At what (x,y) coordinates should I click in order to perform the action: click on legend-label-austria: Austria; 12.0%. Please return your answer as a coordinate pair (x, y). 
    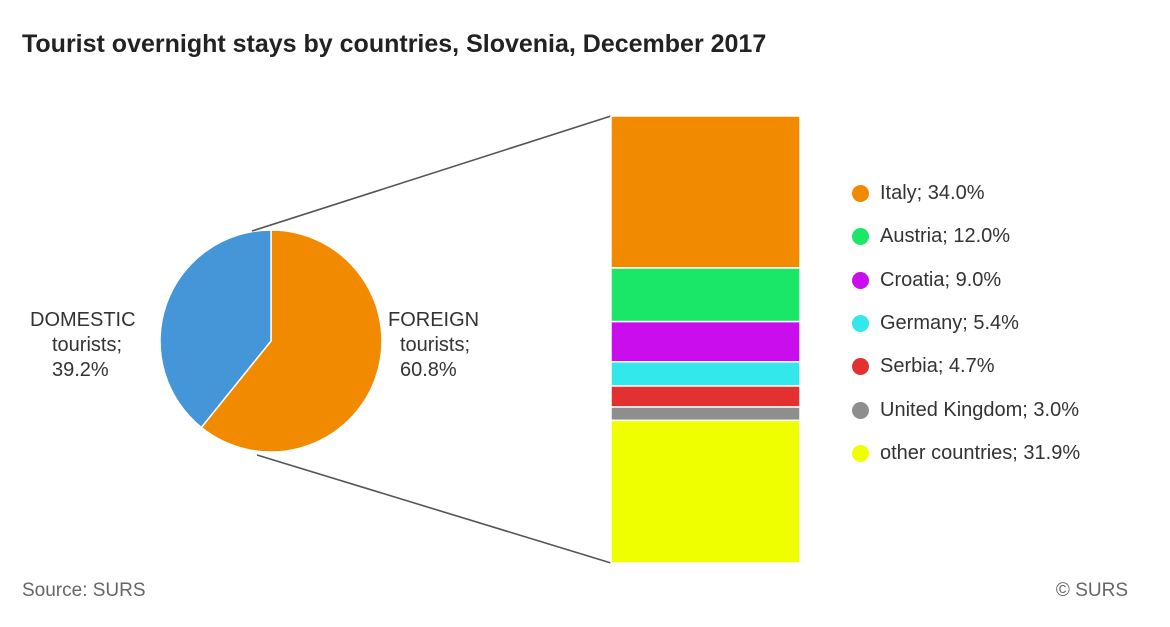
    Looking at the image, I should click on (945, 236).